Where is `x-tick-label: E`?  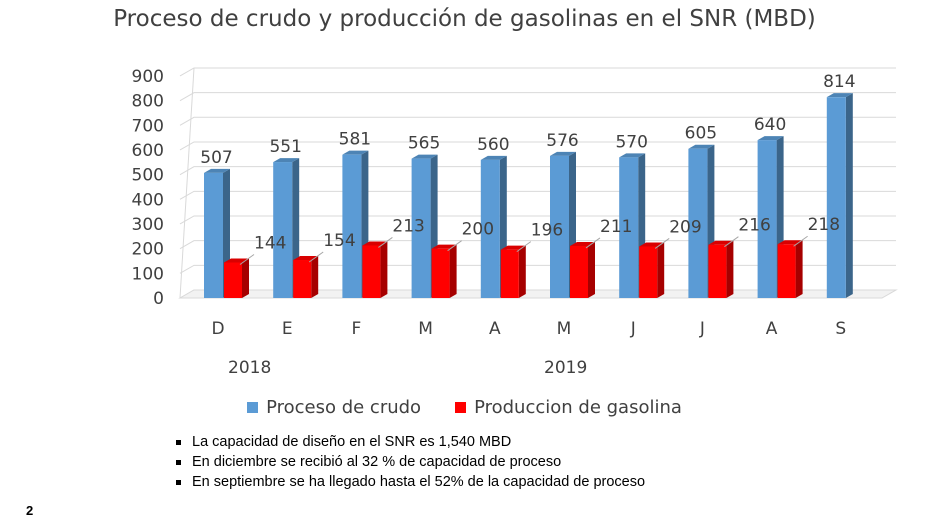
x-tick-label: E is located at coordinates (287, 329).